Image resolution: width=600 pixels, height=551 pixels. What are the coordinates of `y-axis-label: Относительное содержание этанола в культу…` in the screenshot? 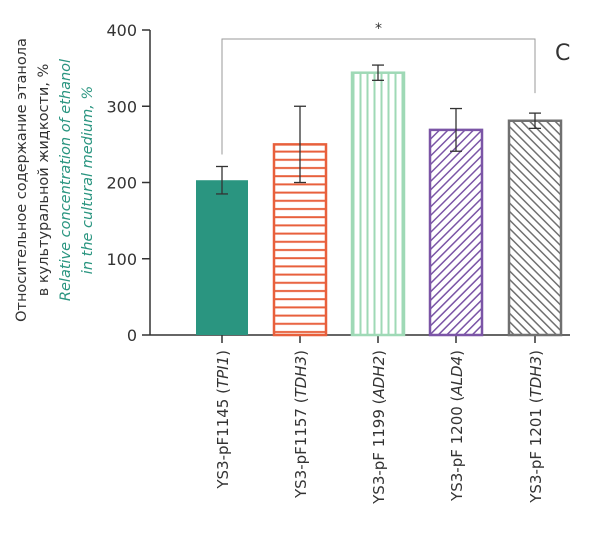 It's located at (55, 180).